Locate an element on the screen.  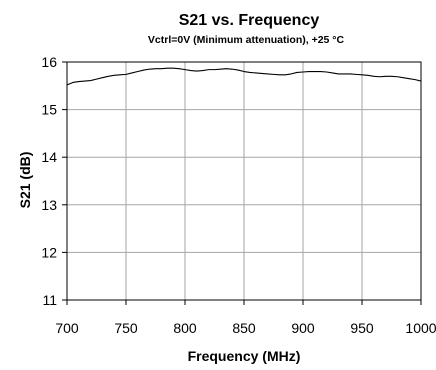
x-tick-label: 800 is located at coordinates (185, 328).